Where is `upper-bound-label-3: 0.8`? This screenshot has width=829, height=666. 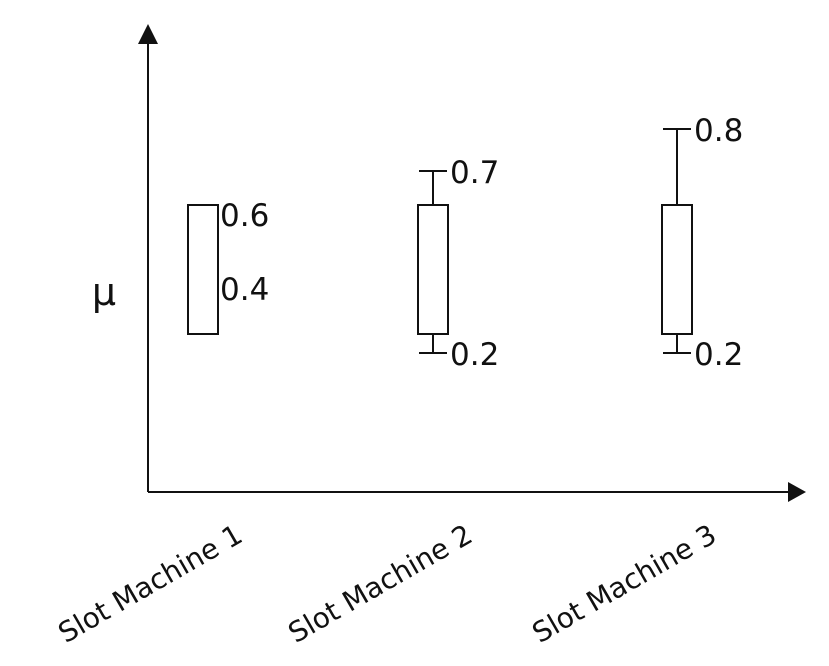 upper-bound-label-3: 0.8 is located at coordinates (718, 131).